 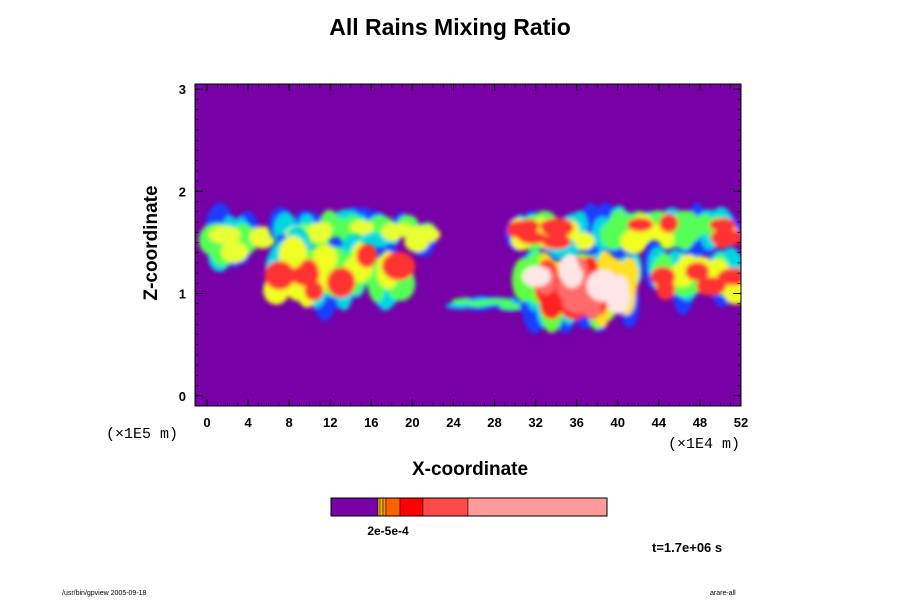 What do you see at coordinates (289, 422) in the screenshot?
I see `x-tick-label: 8` at bounding box center [289, 422].